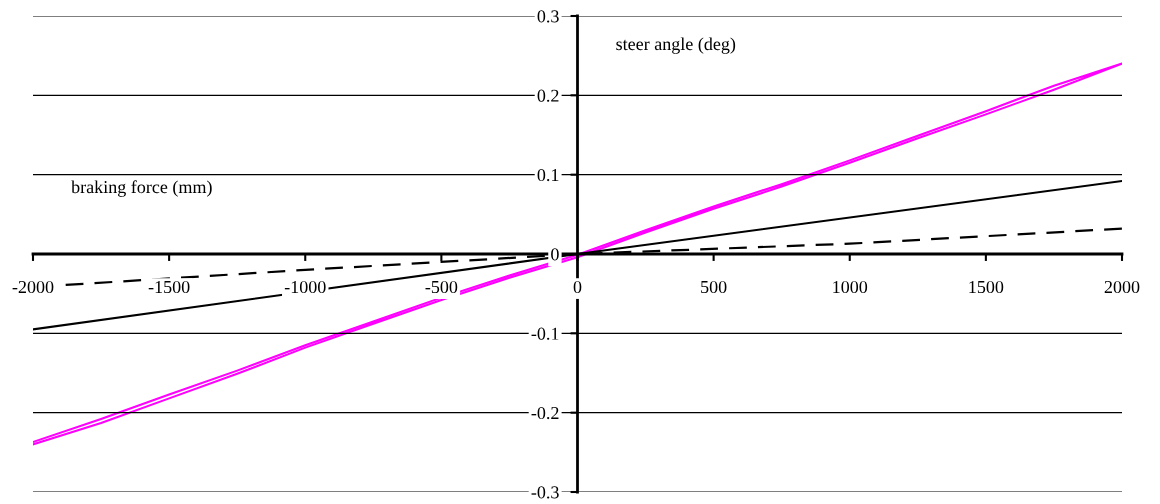  Describe the element at coordinates (577, 287) in the screenshot. I see `x-tick-label: 0` at that location.